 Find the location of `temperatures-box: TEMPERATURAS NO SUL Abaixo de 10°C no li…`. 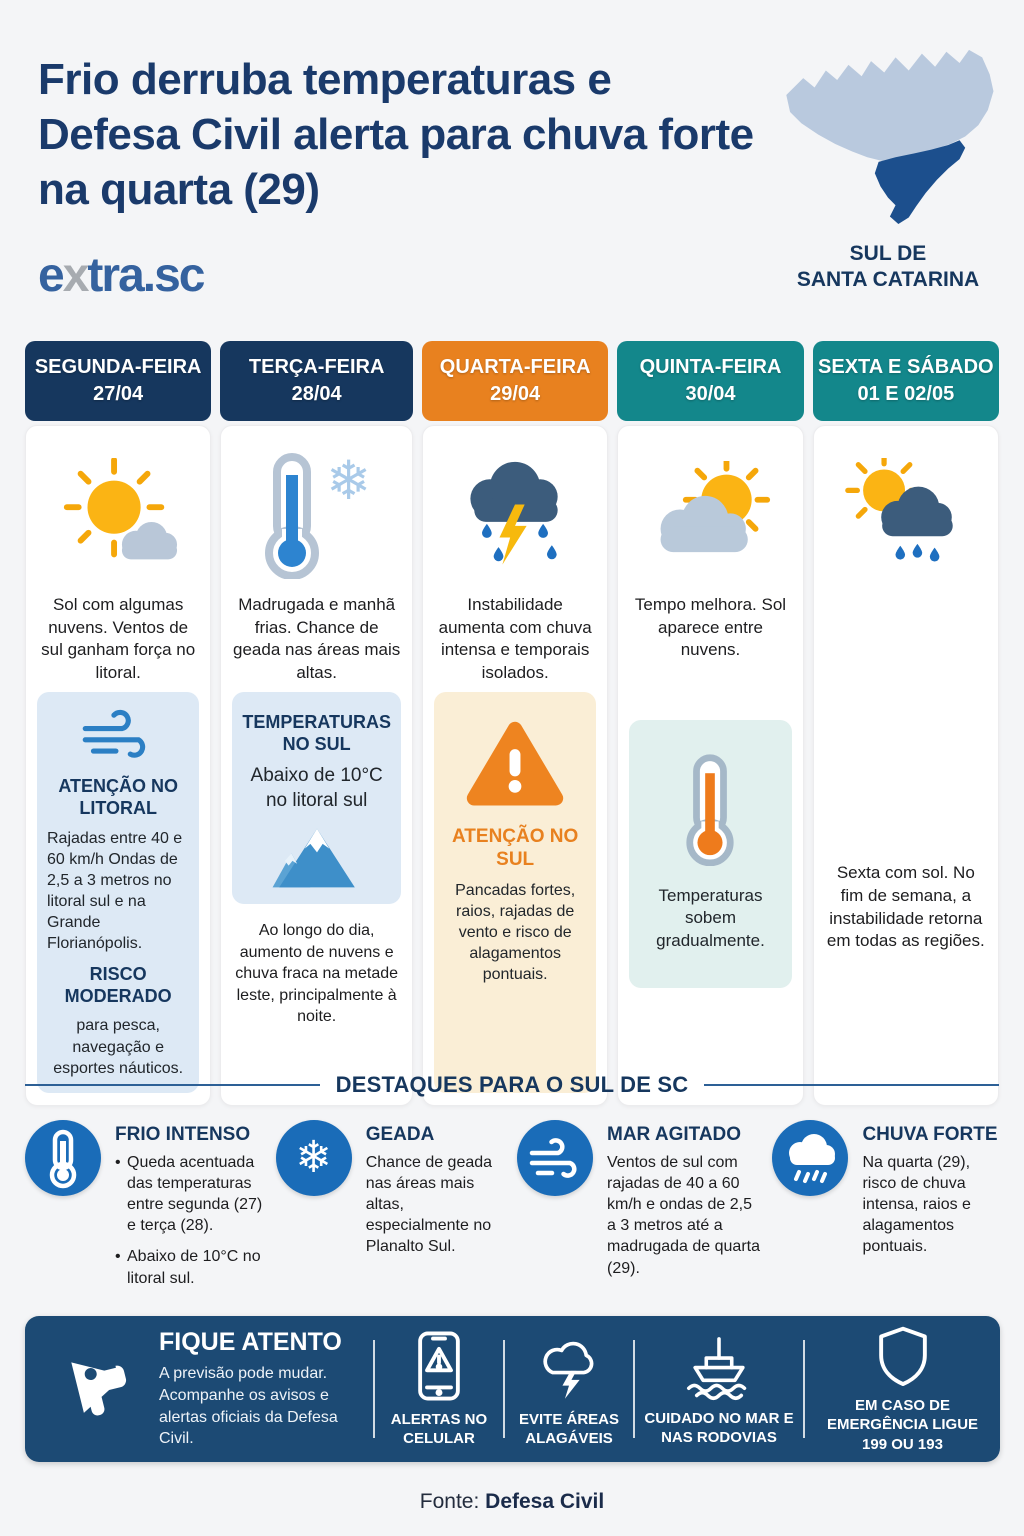

temperatures-box: TEMPERATURAS NO SUL Abaixo de 10°C no li… is located at coordinates (316, 798).